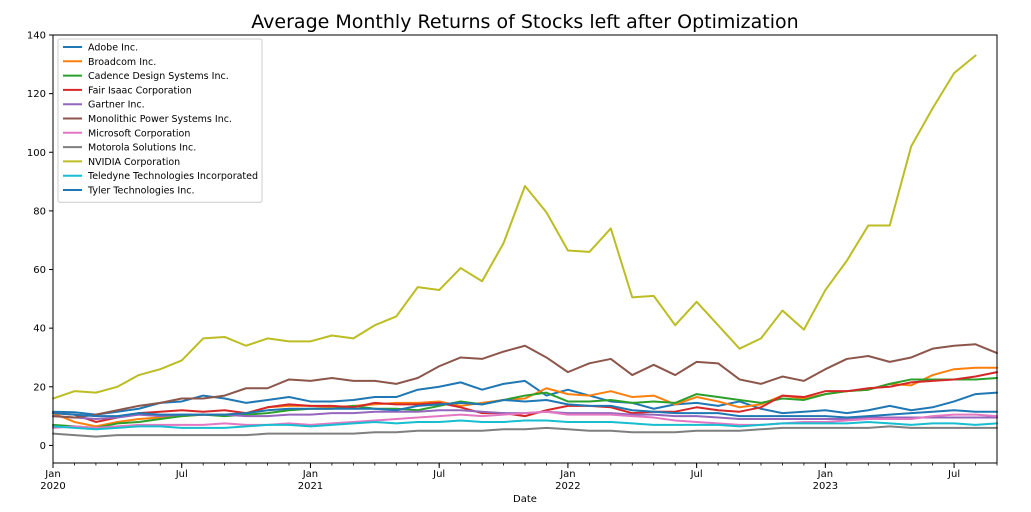 This screenshot has height=512, width=1031. I want to click on legend-label: Fair Isaac Corporation, so click(140, 90).